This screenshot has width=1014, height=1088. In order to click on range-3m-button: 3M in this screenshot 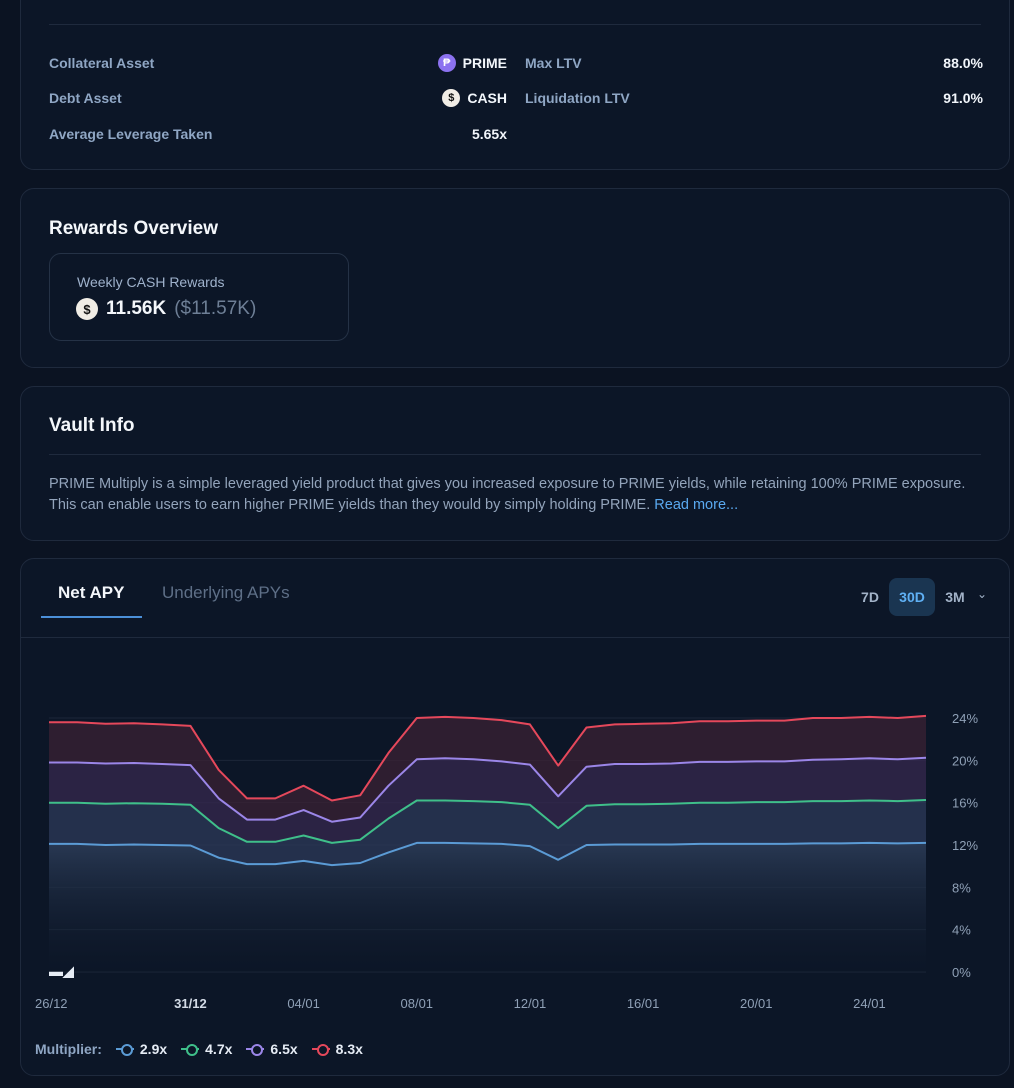, I will do `click(955, 597)`.